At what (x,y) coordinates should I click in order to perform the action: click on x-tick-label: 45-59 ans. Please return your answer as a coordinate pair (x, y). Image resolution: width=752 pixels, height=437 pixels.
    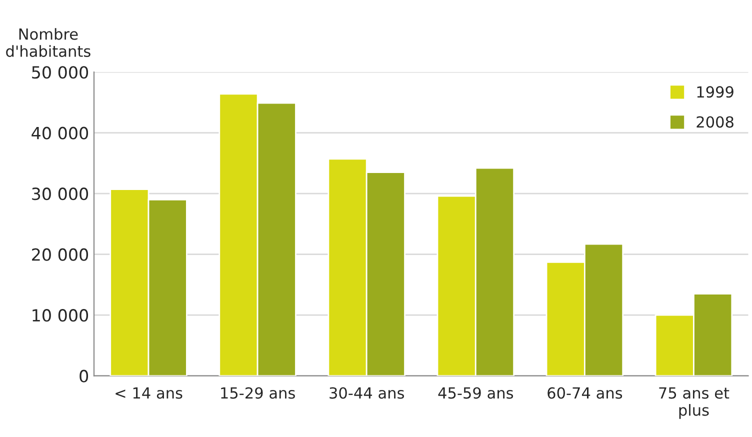
    Looking at the image, I should click on (476, 393).